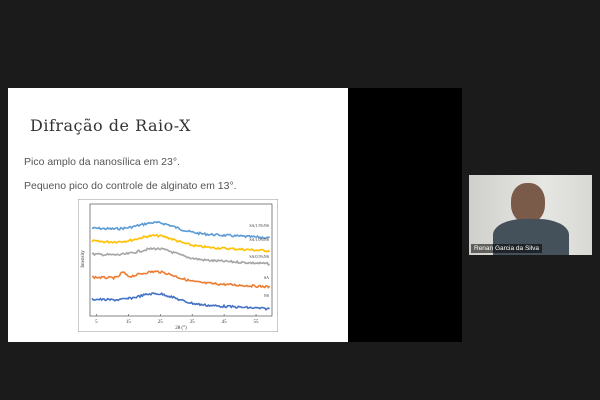 The width and height of the screenshot is (600, 400). What do you see at coordinates (259, 256) in the screenshot?
I see `series-label: SA/0.5%NS` at bounding box center [259, 256].